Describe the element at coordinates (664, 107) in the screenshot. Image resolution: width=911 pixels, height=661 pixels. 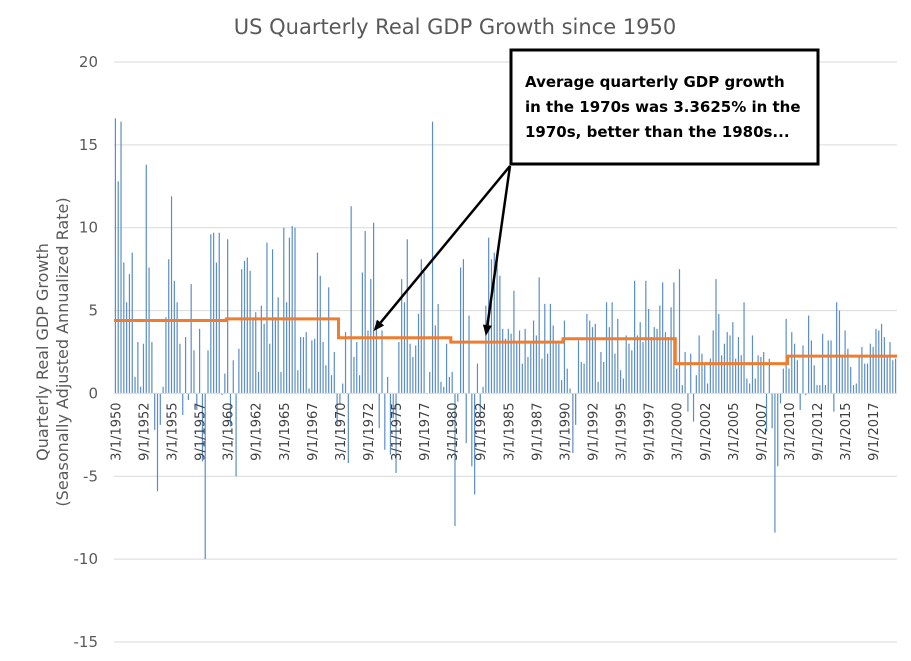
I see `annotation-box` at that location.